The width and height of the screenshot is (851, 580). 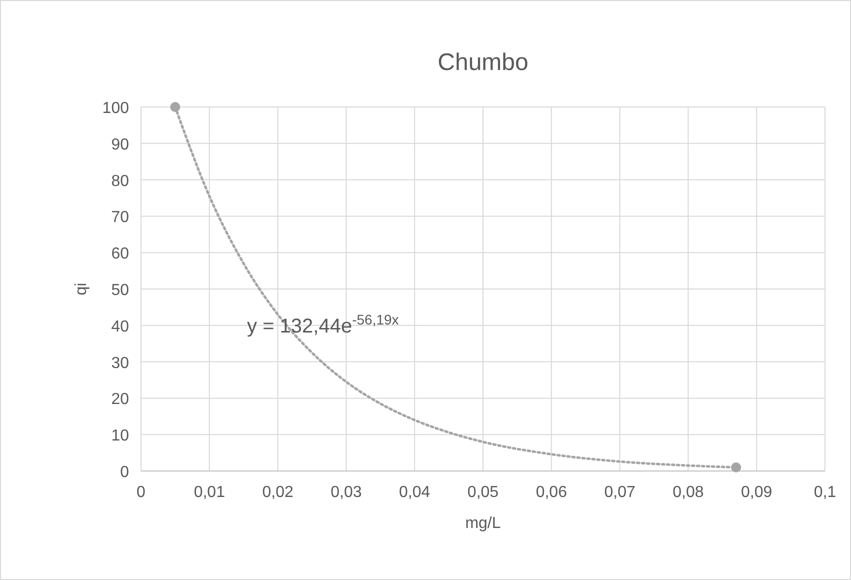 I want to click on x-tick-label: 0,02, so click(x=278, y=492).